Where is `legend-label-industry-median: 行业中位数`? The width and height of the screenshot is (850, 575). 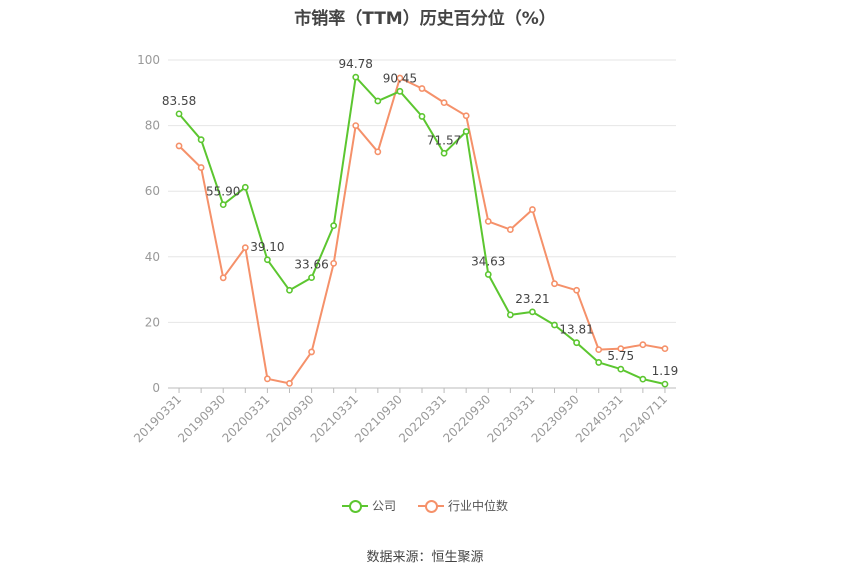 legend-label-industry-median: 行业中位数 is located at coordinates (478, 506).